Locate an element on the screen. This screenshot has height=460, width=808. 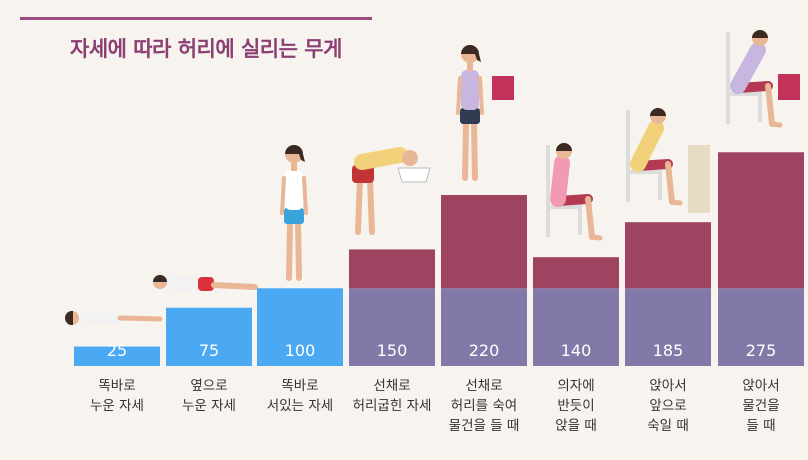
category-label-line: 들 때 is located at coordinates (761, 426).